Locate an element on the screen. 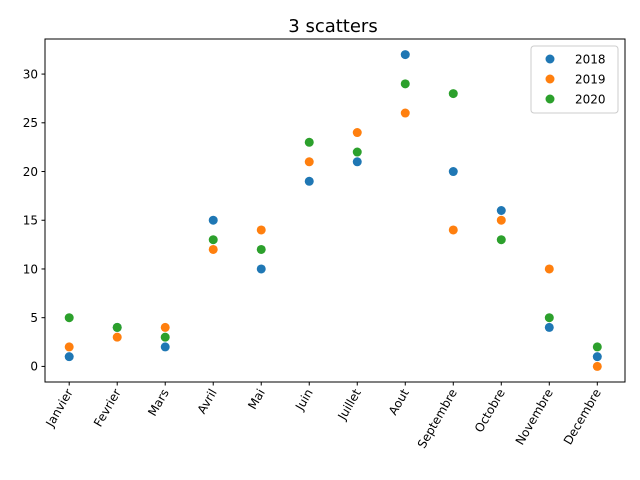 The height and width of the screenshot is (480, 640). x-tick-label-septembre: Septembre is located at coordinates (437, 418).